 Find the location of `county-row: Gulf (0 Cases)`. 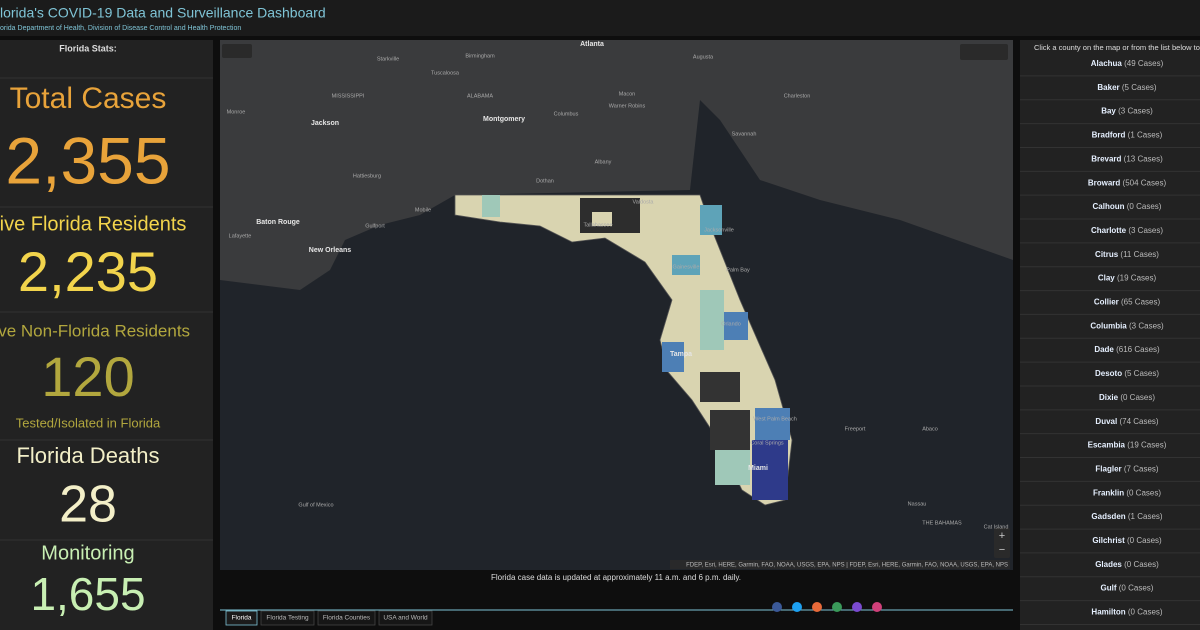

county-row: Gulf (0 Cases) is located at coordinates (1127, 588).